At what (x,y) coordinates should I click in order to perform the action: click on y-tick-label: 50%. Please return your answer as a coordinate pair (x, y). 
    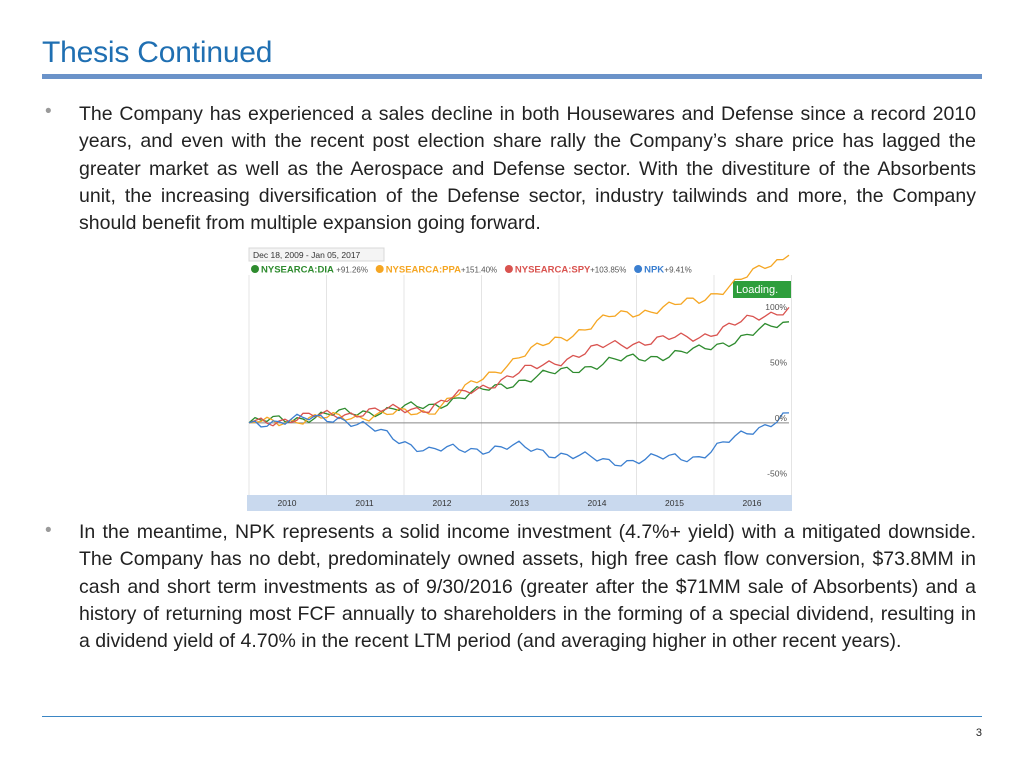
    Looking at the image, I should click on (778, 362).